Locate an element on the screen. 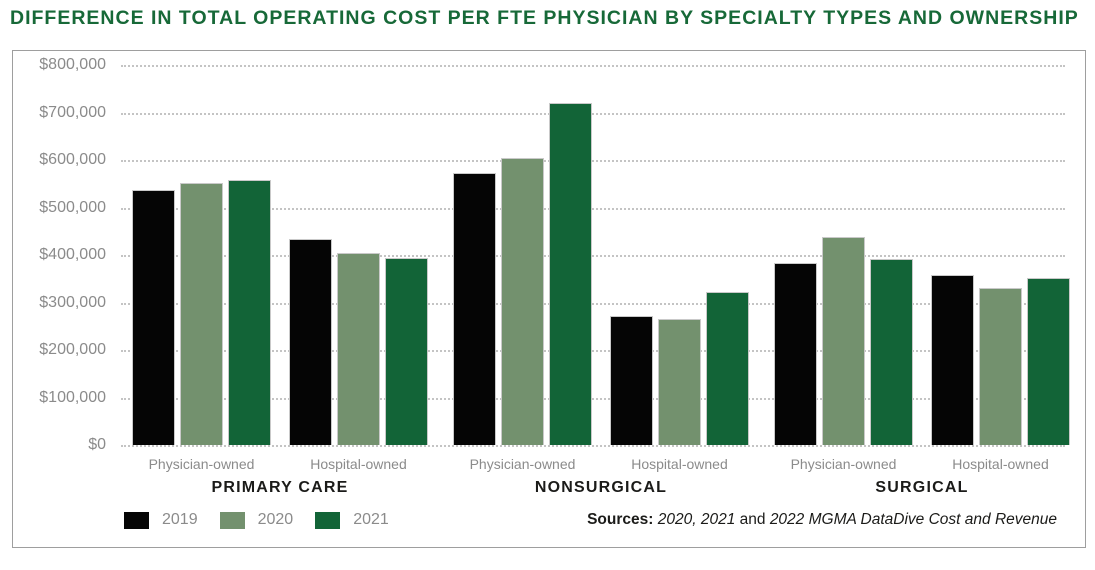 This screenshot has height=570, width=1095. label-cell-surgical: Physician-owned Hospital-owned is located at coordinates (922, 464).